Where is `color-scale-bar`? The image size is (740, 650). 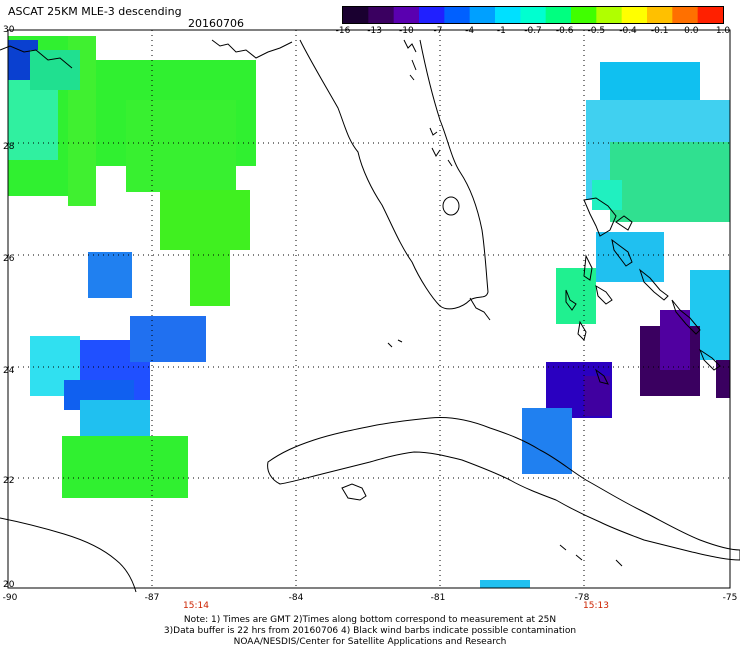
color-scale-bar is located at coordinates (533, 15).